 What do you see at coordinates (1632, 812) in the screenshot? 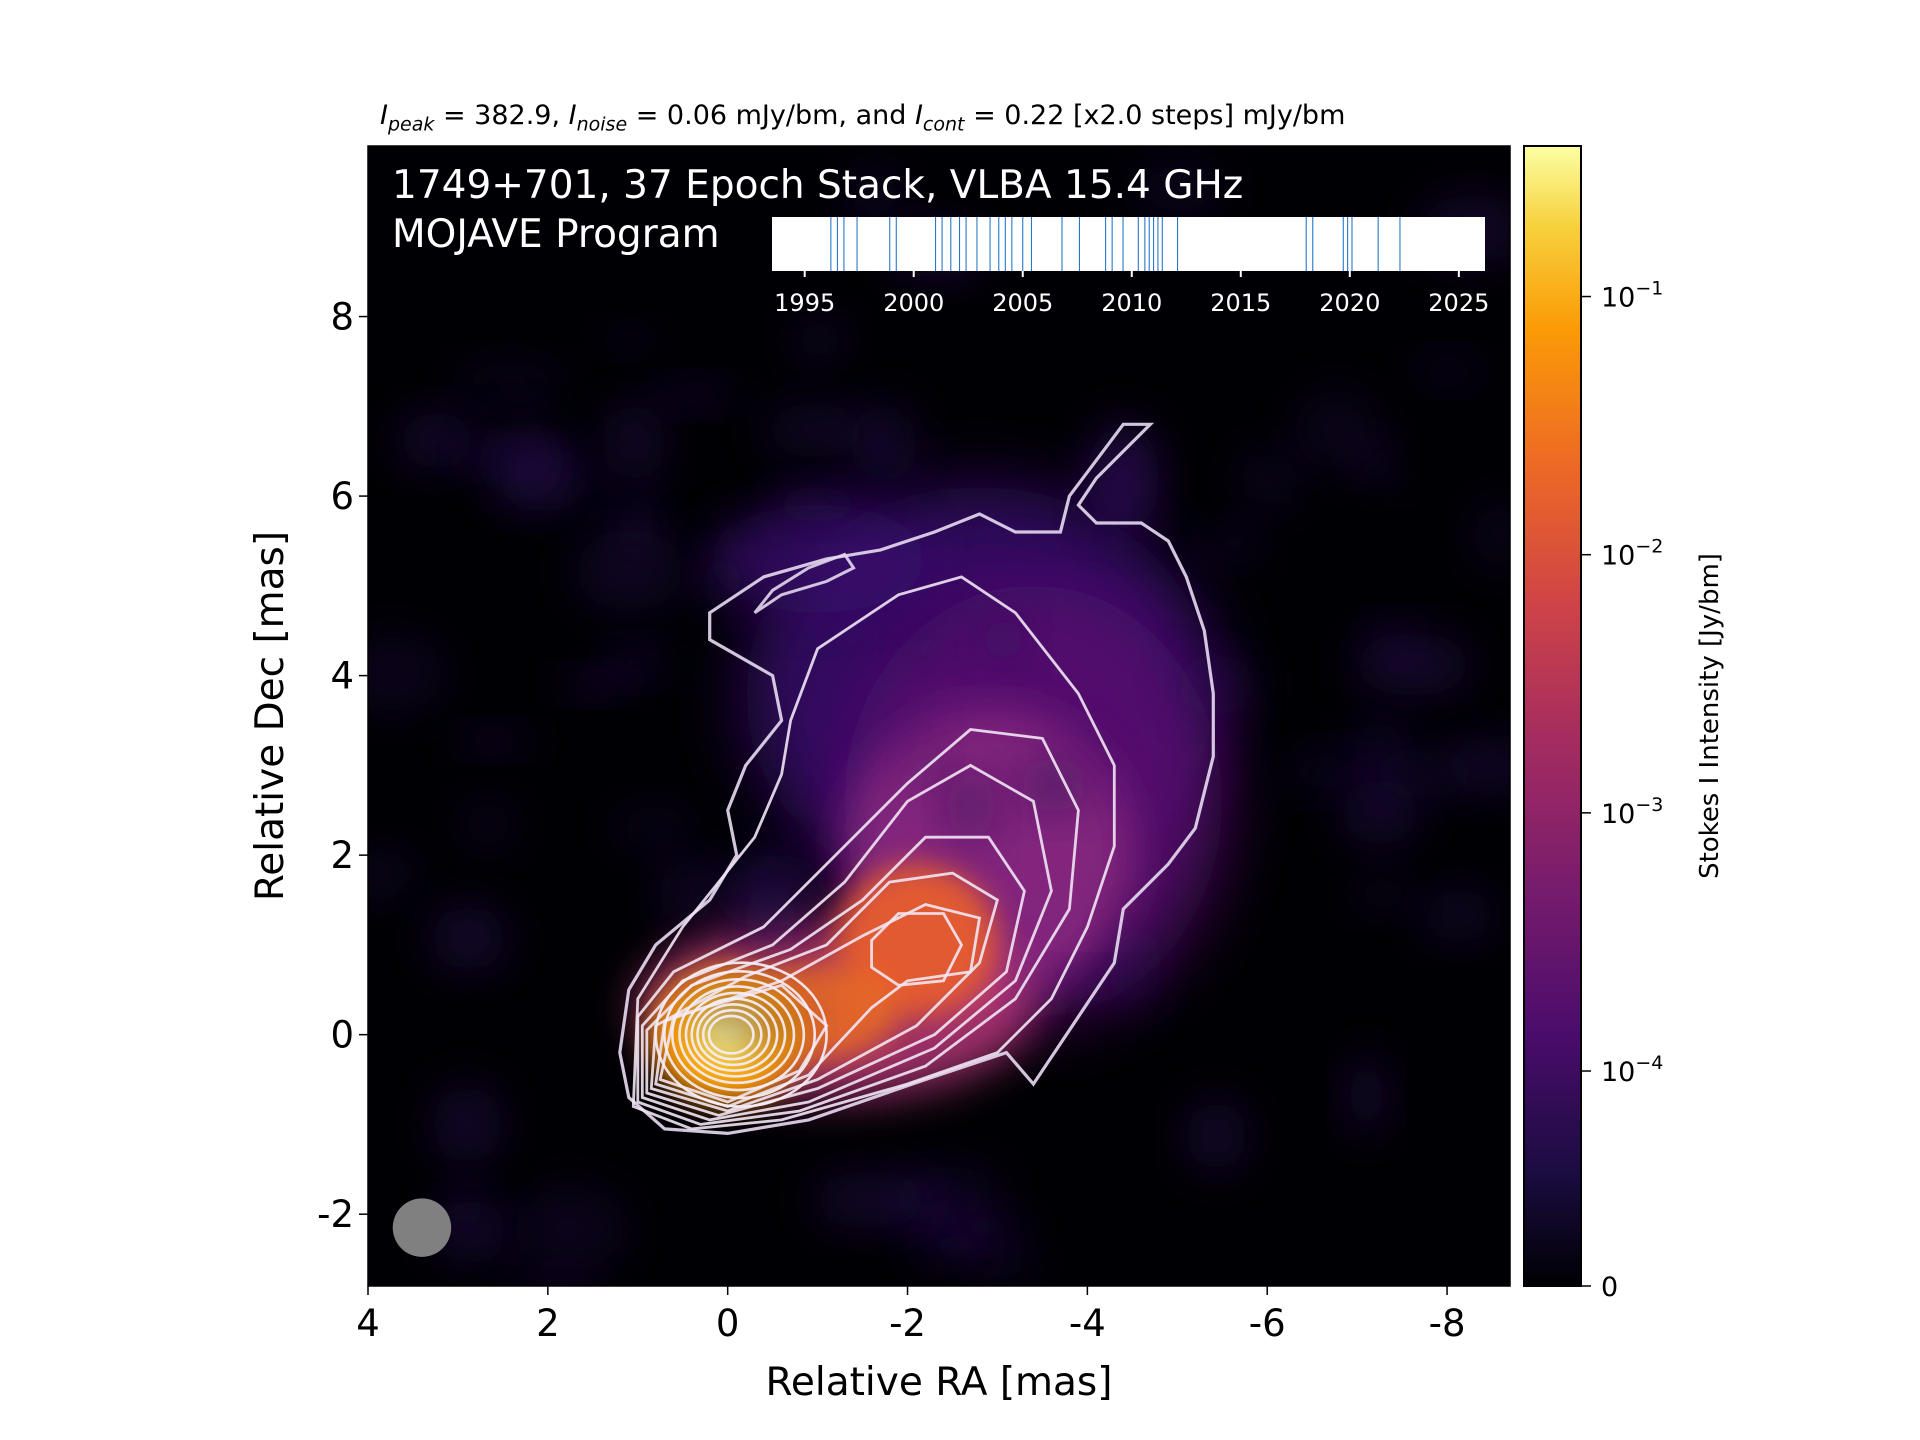
I see `colorbar-tick-label: 10⁻³` at bounding box center [1632, 812].